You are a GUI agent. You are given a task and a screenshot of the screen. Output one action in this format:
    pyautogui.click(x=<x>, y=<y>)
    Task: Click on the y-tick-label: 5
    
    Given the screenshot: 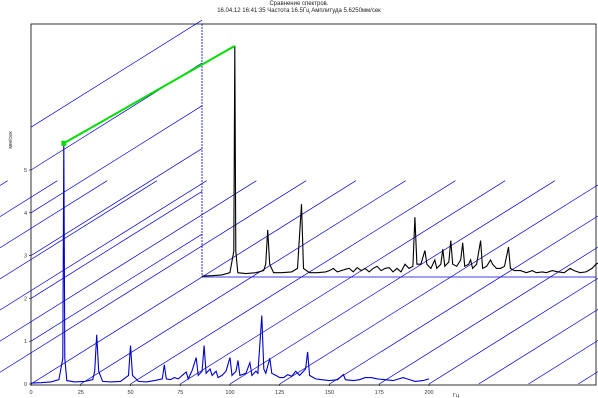 What is the action you would take?
    pyautogui.click(x=25, y=171)
    